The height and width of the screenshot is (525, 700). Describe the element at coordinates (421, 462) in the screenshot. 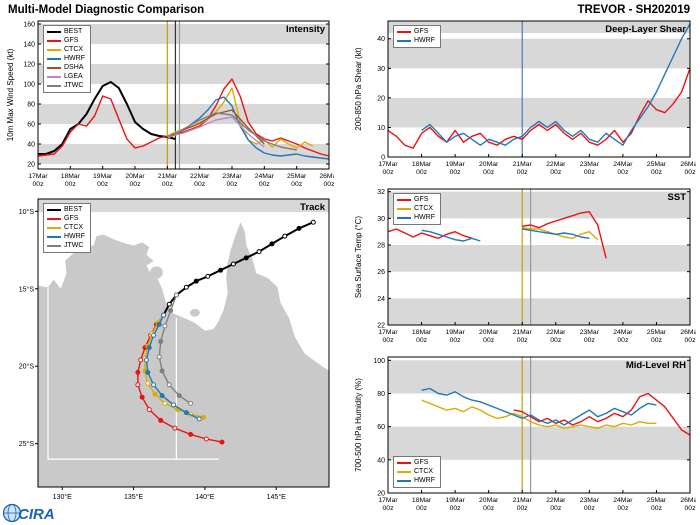

I see `legend-label: GFS` at that location.